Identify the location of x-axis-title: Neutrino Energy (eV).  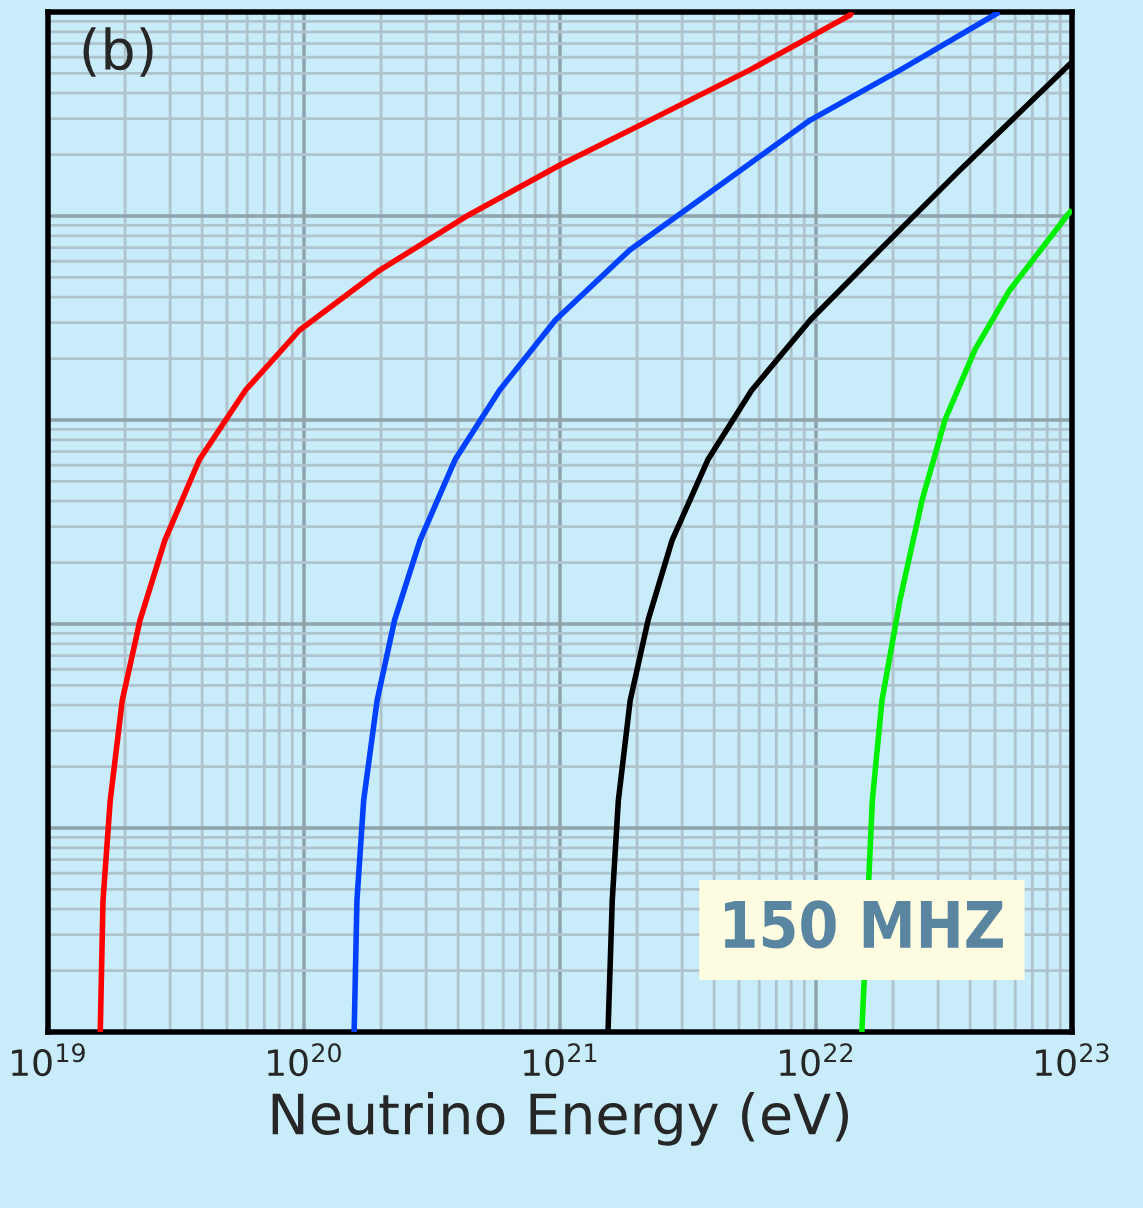
(560, 1118).